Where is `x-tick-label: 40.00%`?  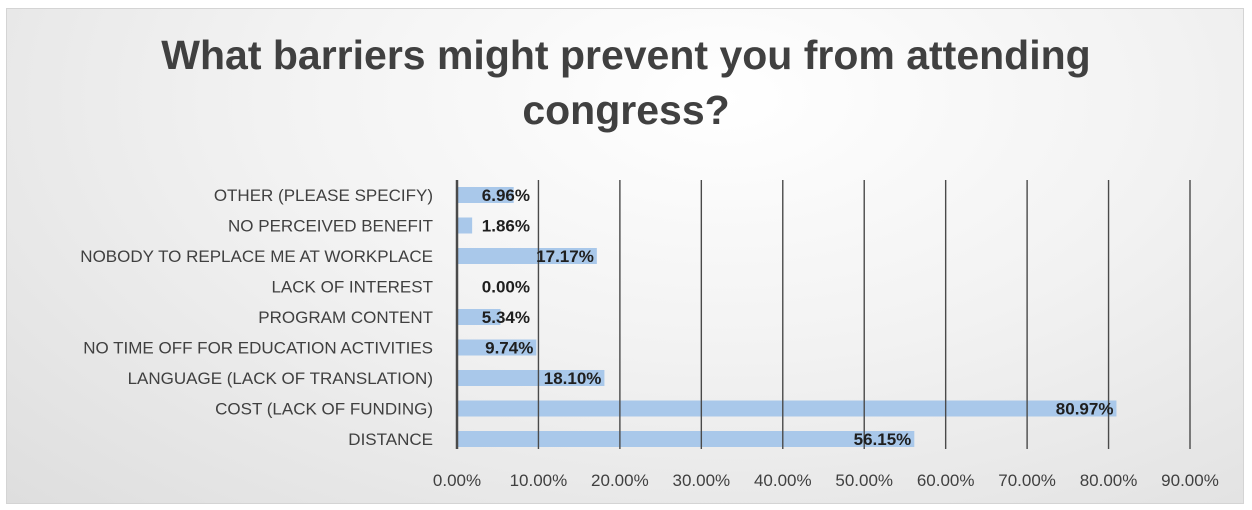 x-tick-label: 40.00% is located at coordinates (783, 480).